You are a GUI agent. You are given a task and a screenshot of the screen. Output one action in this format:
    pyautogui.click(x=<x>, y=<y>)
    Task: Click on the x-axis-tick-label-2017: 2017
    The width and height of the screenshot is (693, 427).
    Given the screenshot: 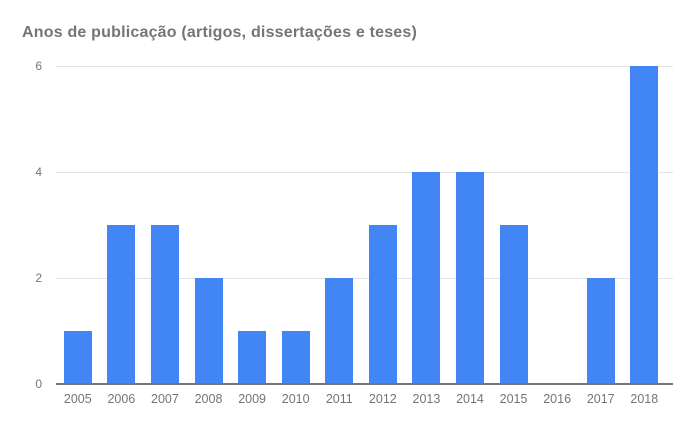 What is the action you would take?
    pyautogui.click(x=600, y=399)
    